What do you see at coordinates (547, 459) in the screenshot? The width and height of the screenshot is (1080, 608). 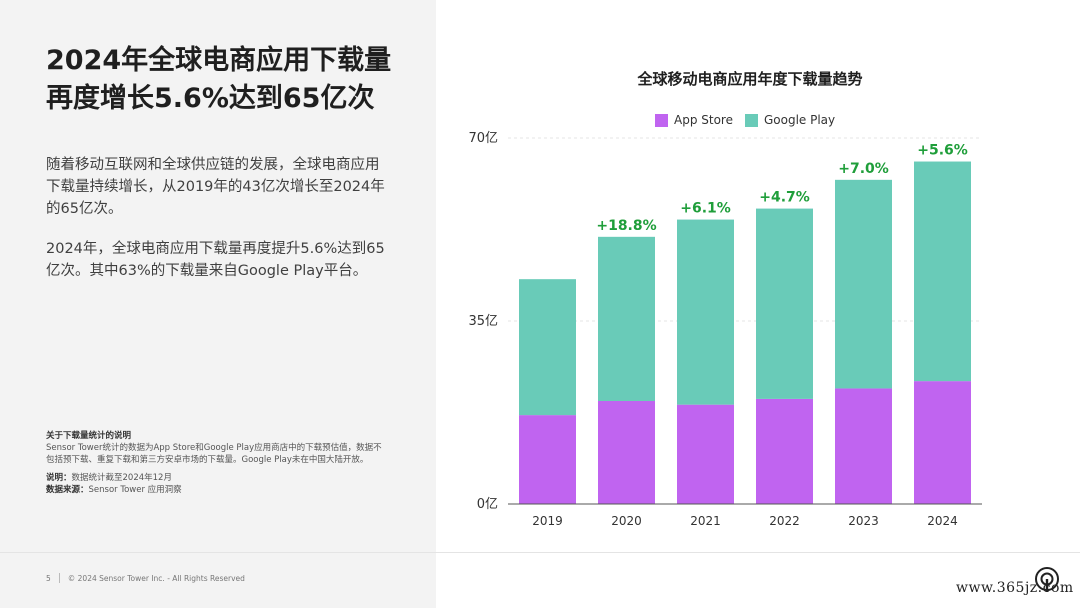 I see `bar-app-store-2019` at bounding box center [547, 459].